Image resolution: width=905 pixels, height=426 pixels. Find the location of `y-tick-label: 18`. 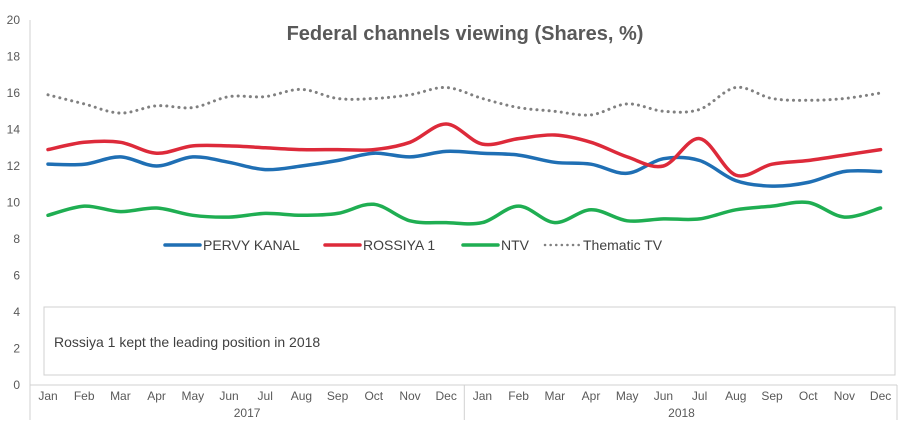

y-tick-label: 18 is located at coordinates (14, 57).